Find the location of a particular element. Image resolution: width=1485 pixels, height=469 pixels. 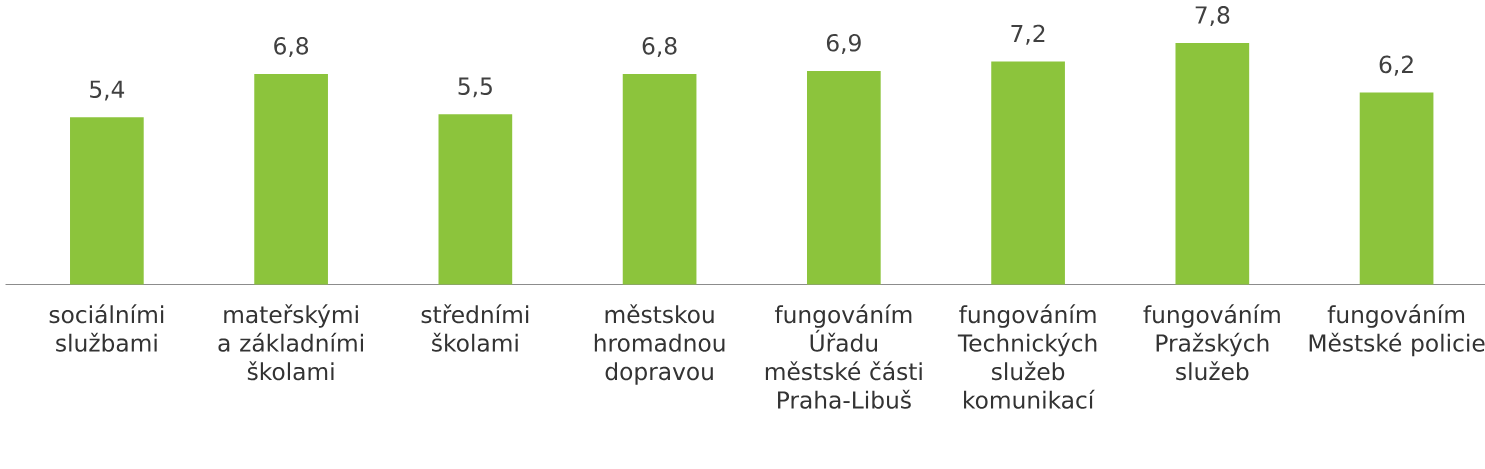

x-tick-label: sociálními službami is located at coordinates (106, 328).